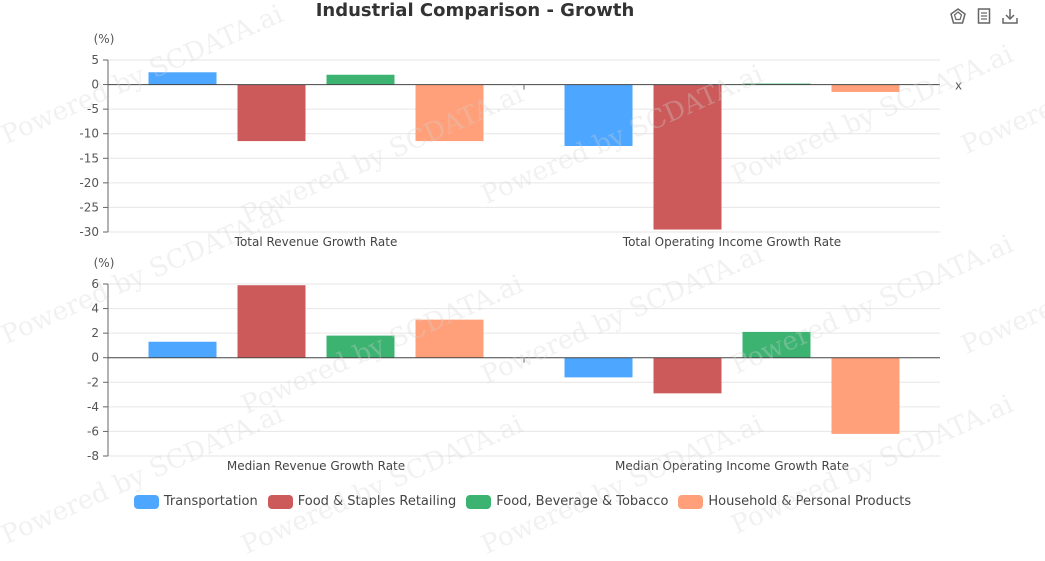  I want to click on y-tick-label: 5, so click(95, 60).